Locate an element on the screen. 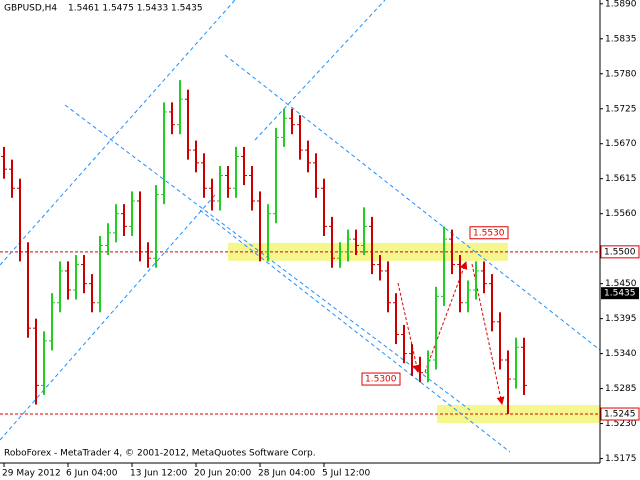 Image resolution: width=640 pixels, height=480 pixels. level-zone is located at coordinates (518, 414).